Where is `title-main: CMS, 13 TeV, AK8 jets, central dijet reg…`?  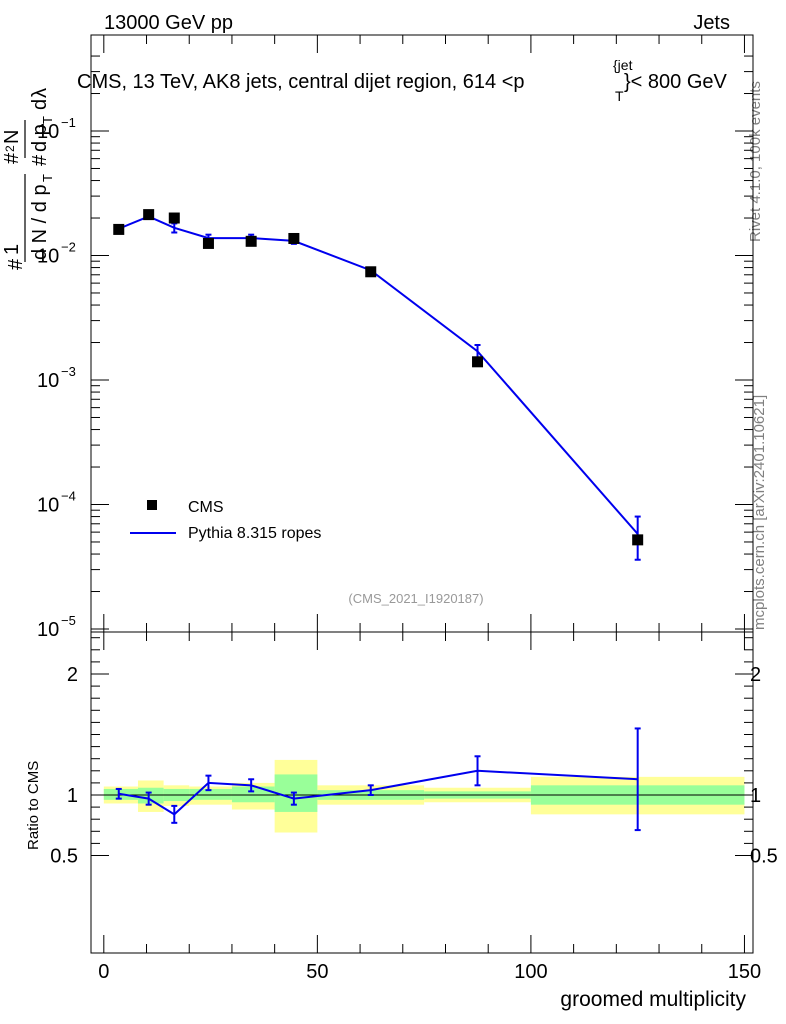
title-main: CMS, 13 TeV, AK8 jets, central dijet reg… is located at coordinates (301, 82).